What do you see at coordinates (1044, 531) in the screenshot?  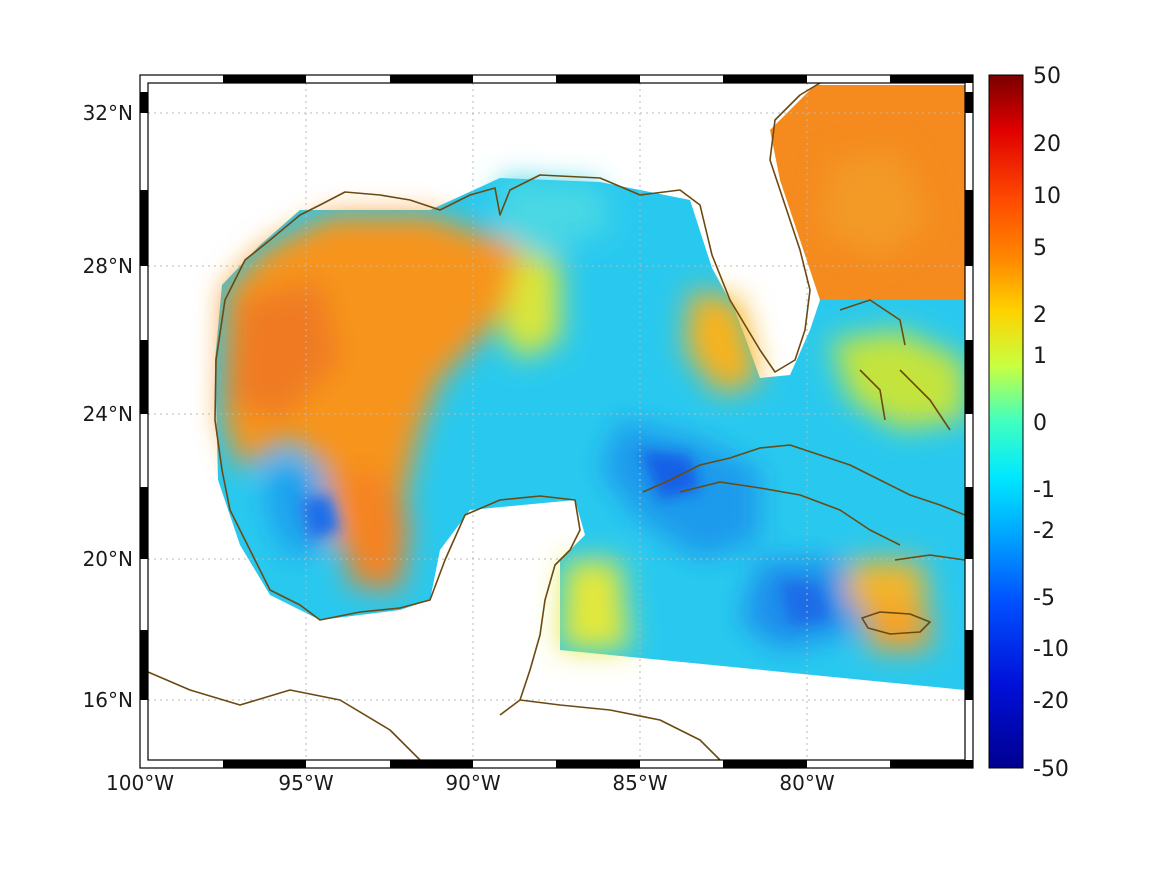 I see `colorbar-label: -2` at bounding box center [1044, 531].